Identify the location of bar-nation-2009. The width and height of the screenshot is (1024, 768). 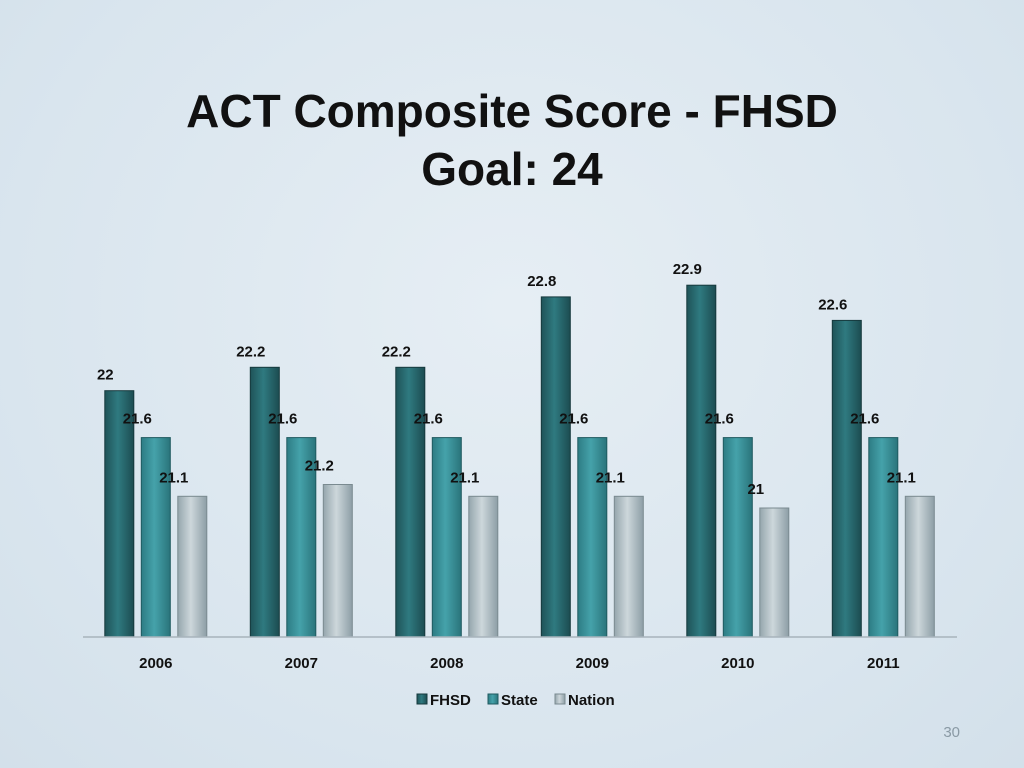
(628, 566).